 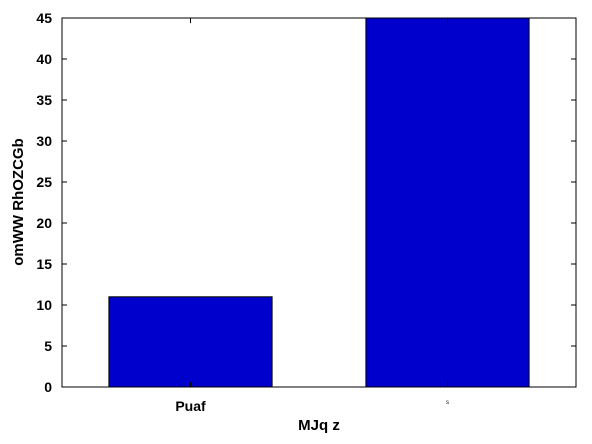 What do you see at coordinates (48, 346) in the screenshot?
I see `y-tick-label-1: 5` at bounding box center [48, 346].